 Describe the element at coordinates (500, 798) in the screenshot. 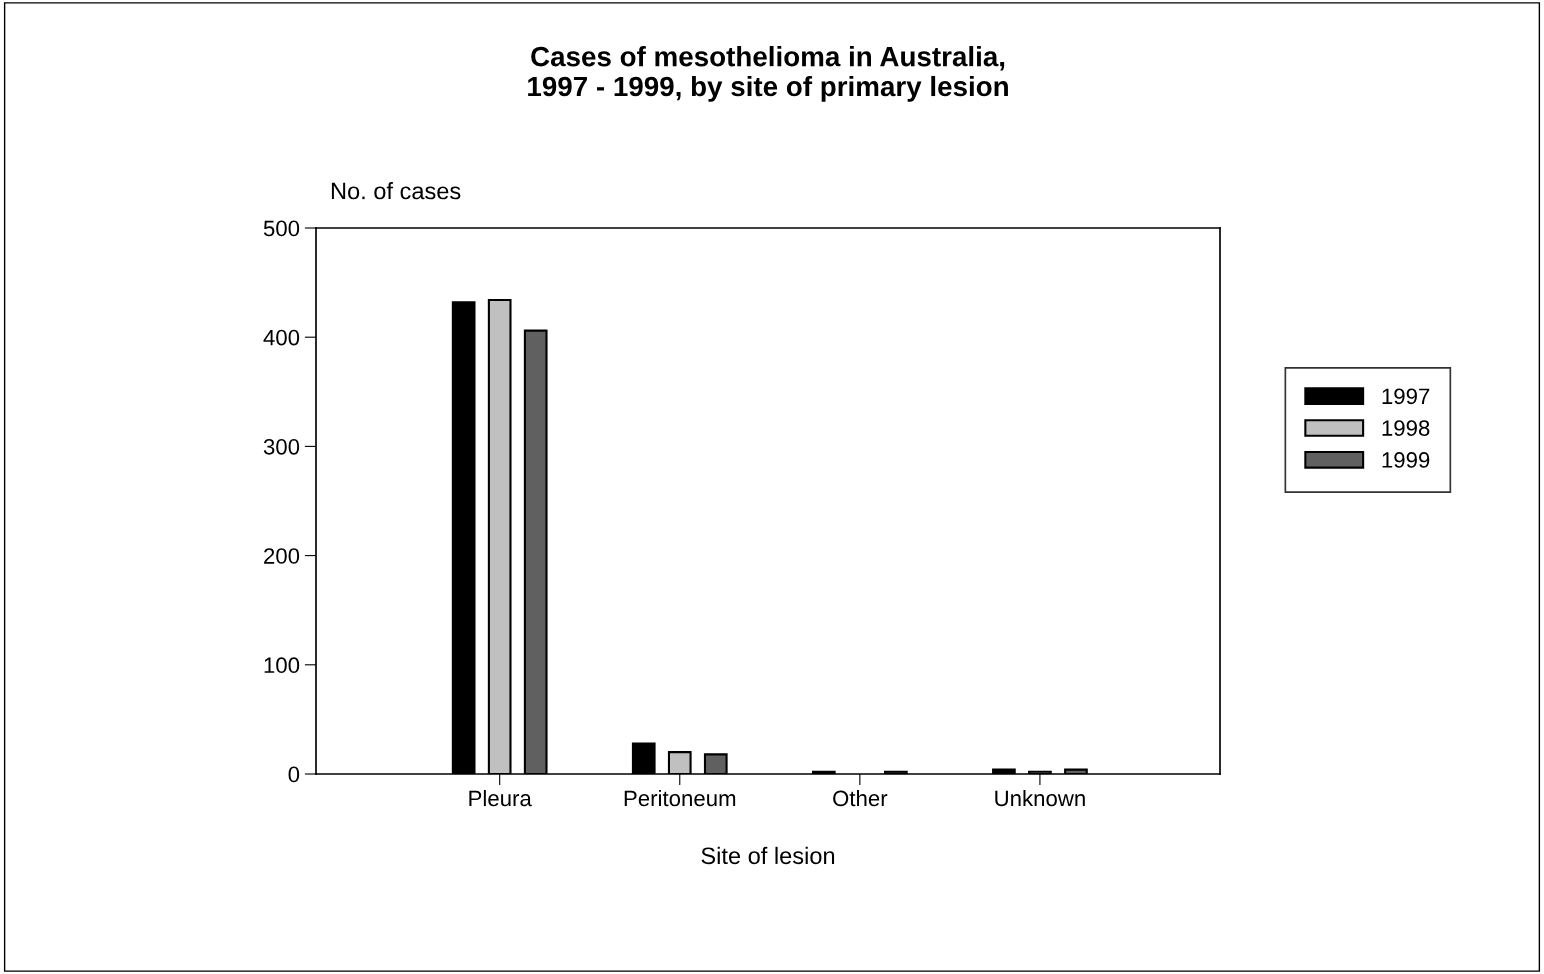

I see `x-tick-label: Pleura` at that location.